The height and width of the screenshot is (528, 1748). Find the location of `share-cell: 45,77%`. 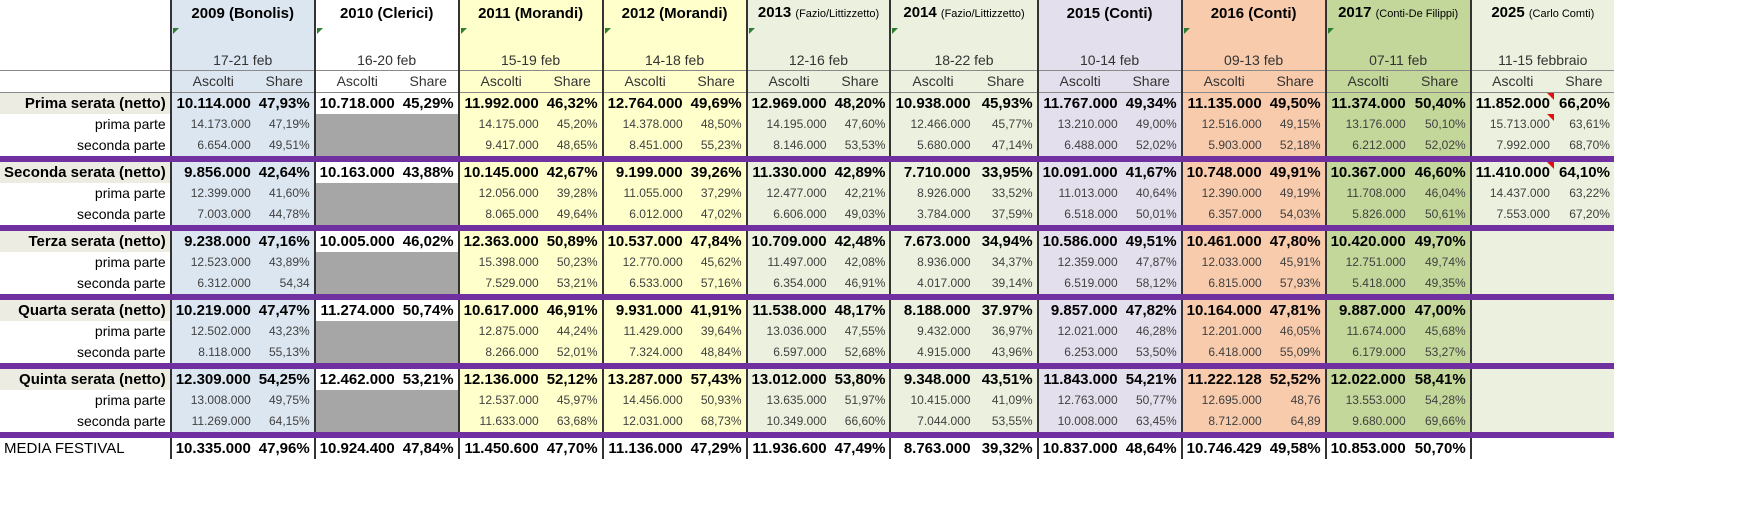

share-cell: 45,77% is located at coordinates (1006, 124).